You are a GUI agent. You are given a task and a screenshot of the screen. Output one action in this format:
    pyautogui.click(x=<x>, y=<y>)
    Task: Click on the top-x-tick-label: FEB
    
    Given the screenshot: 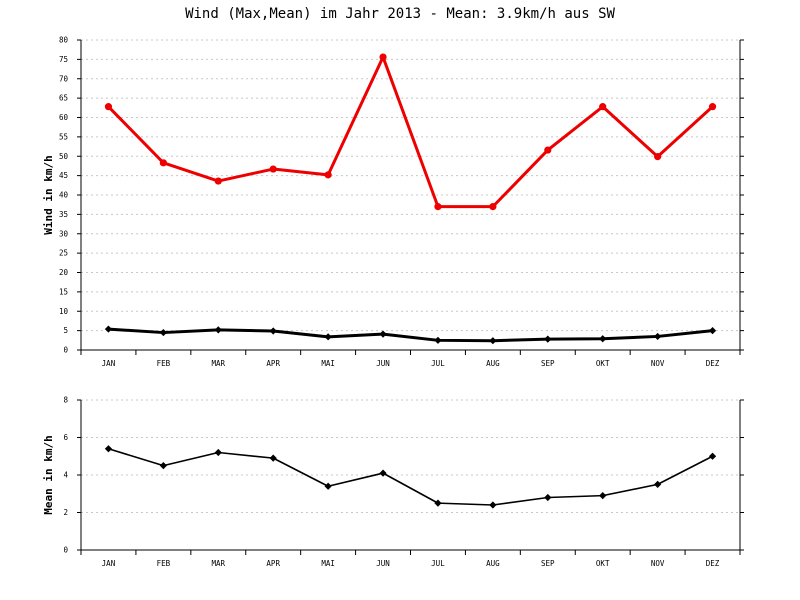 What is the action you would take?
    pyautogui.click(x=164, y=363)
    